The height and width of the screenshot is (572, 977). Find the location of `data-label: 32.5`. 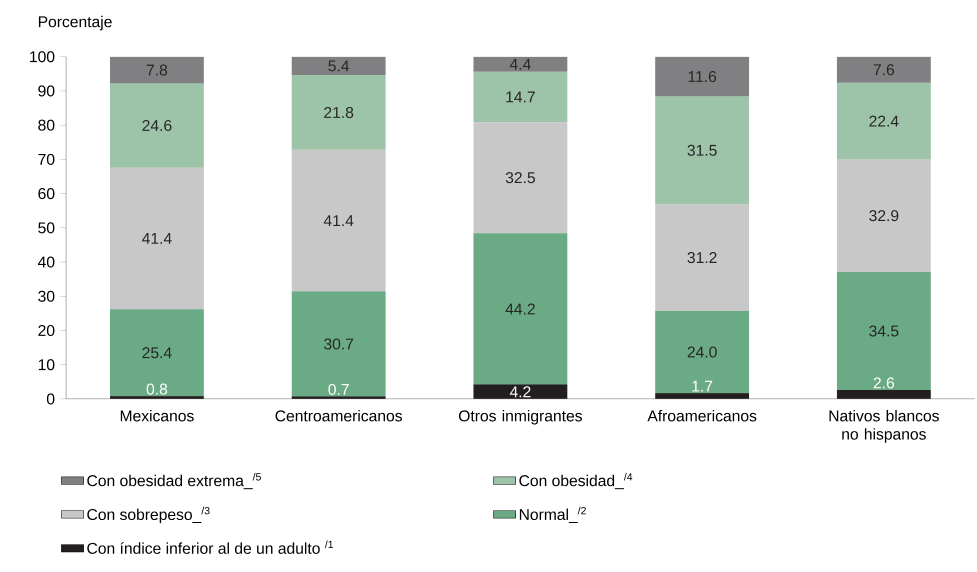

data-label: 32.5 is located at coordinates (520, 178).